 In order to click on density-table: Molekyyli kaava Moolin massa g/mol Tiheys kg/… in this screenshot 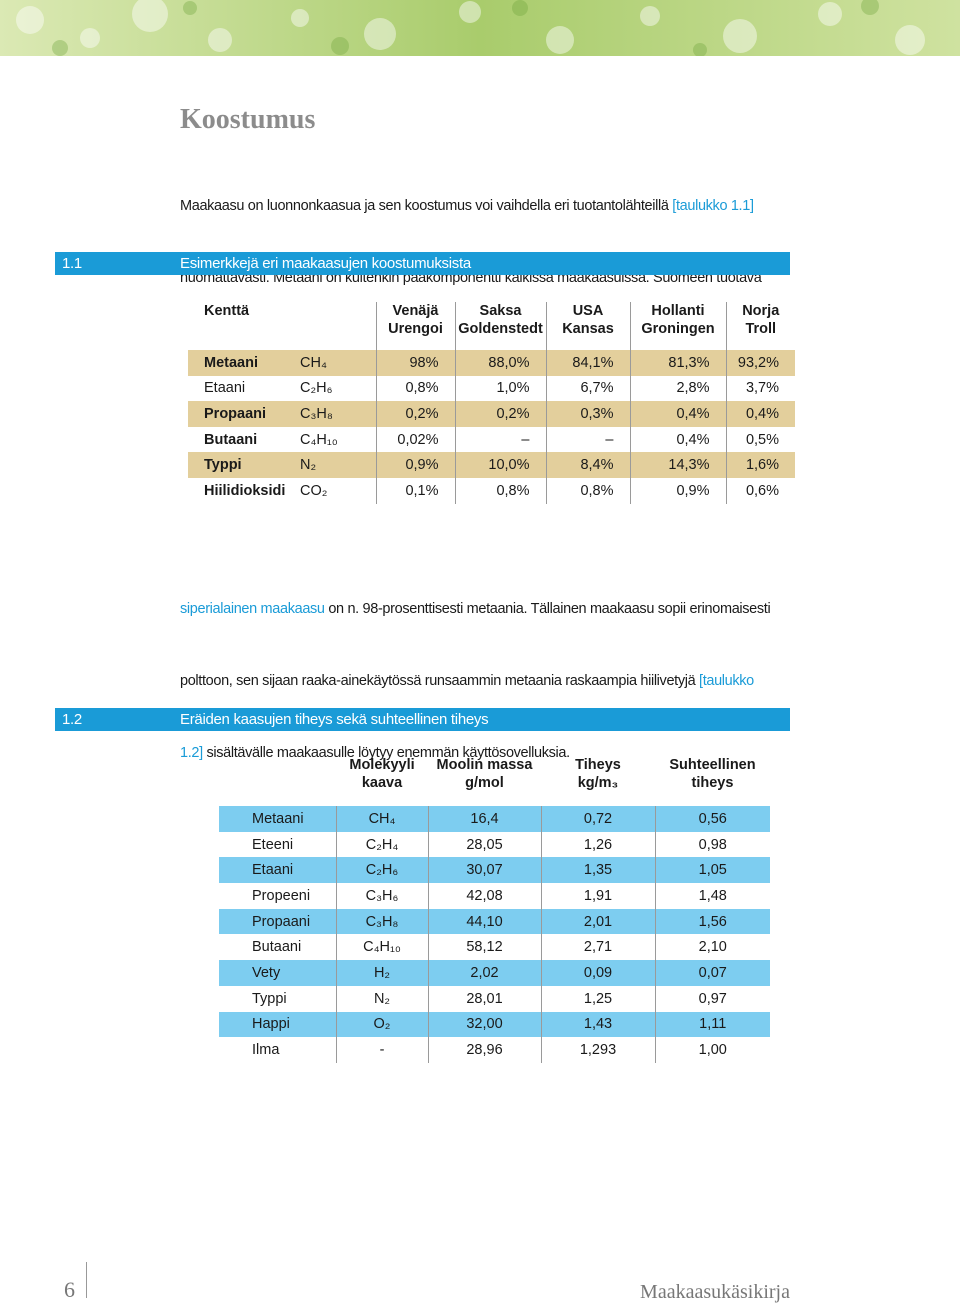, I will do `click(494, 909)`.